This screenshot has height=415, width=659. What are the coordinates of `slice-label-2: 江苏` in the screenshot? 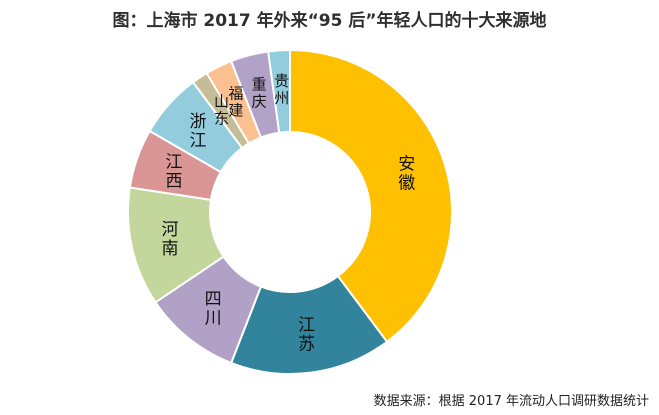 It's located at (306, 334).